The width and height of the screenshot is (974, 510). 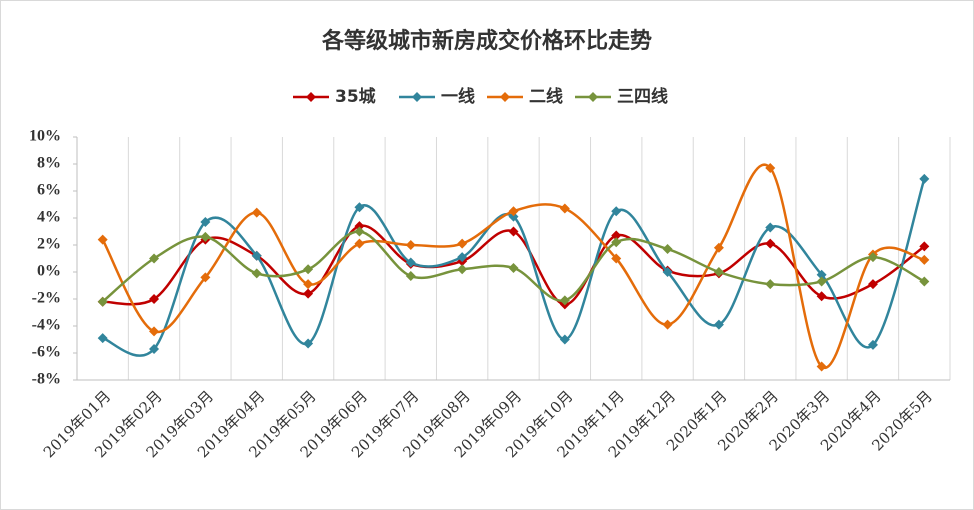 I want to click on y-tick-label: -8%, so click(x=46, y=379).